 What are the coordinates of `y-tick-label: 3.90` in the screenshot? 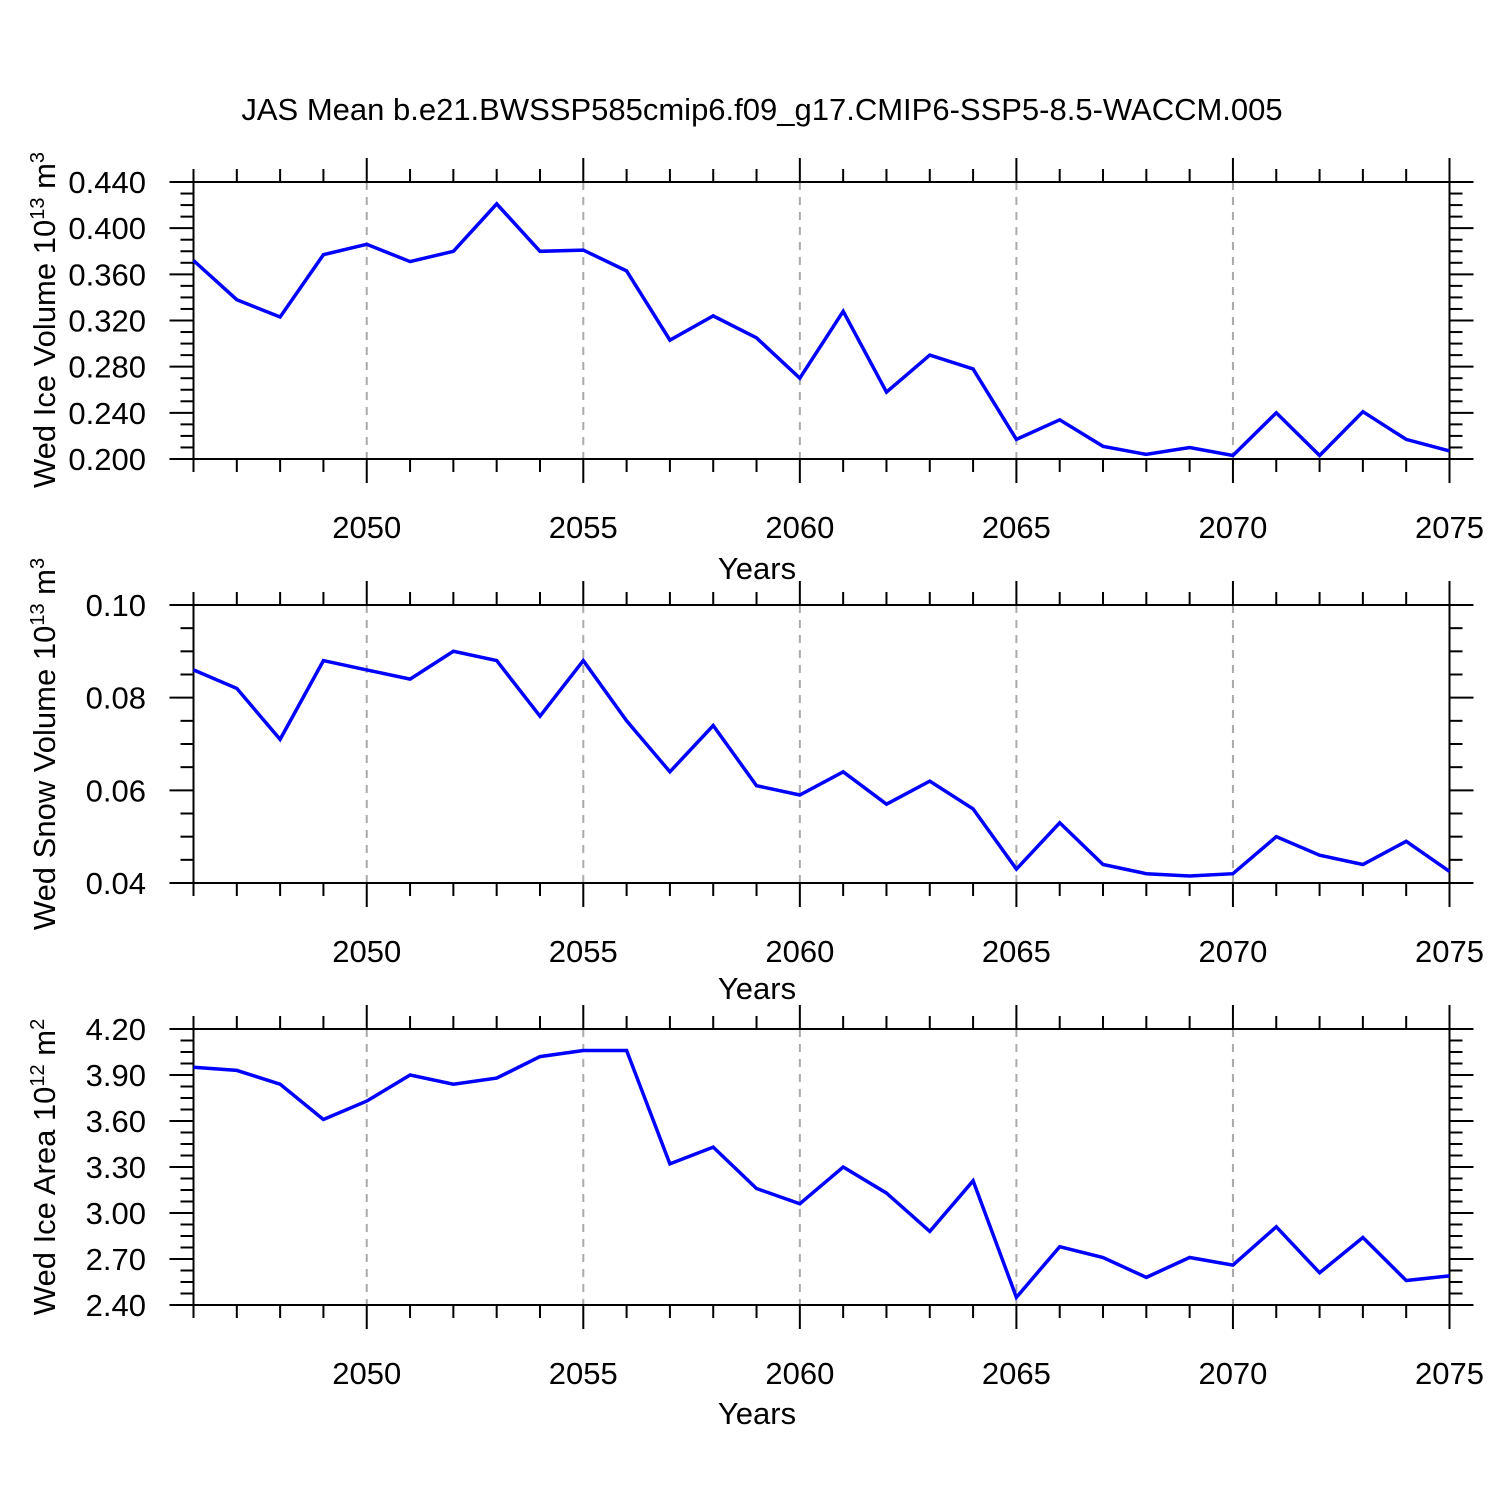 It's located at (116, 1075).